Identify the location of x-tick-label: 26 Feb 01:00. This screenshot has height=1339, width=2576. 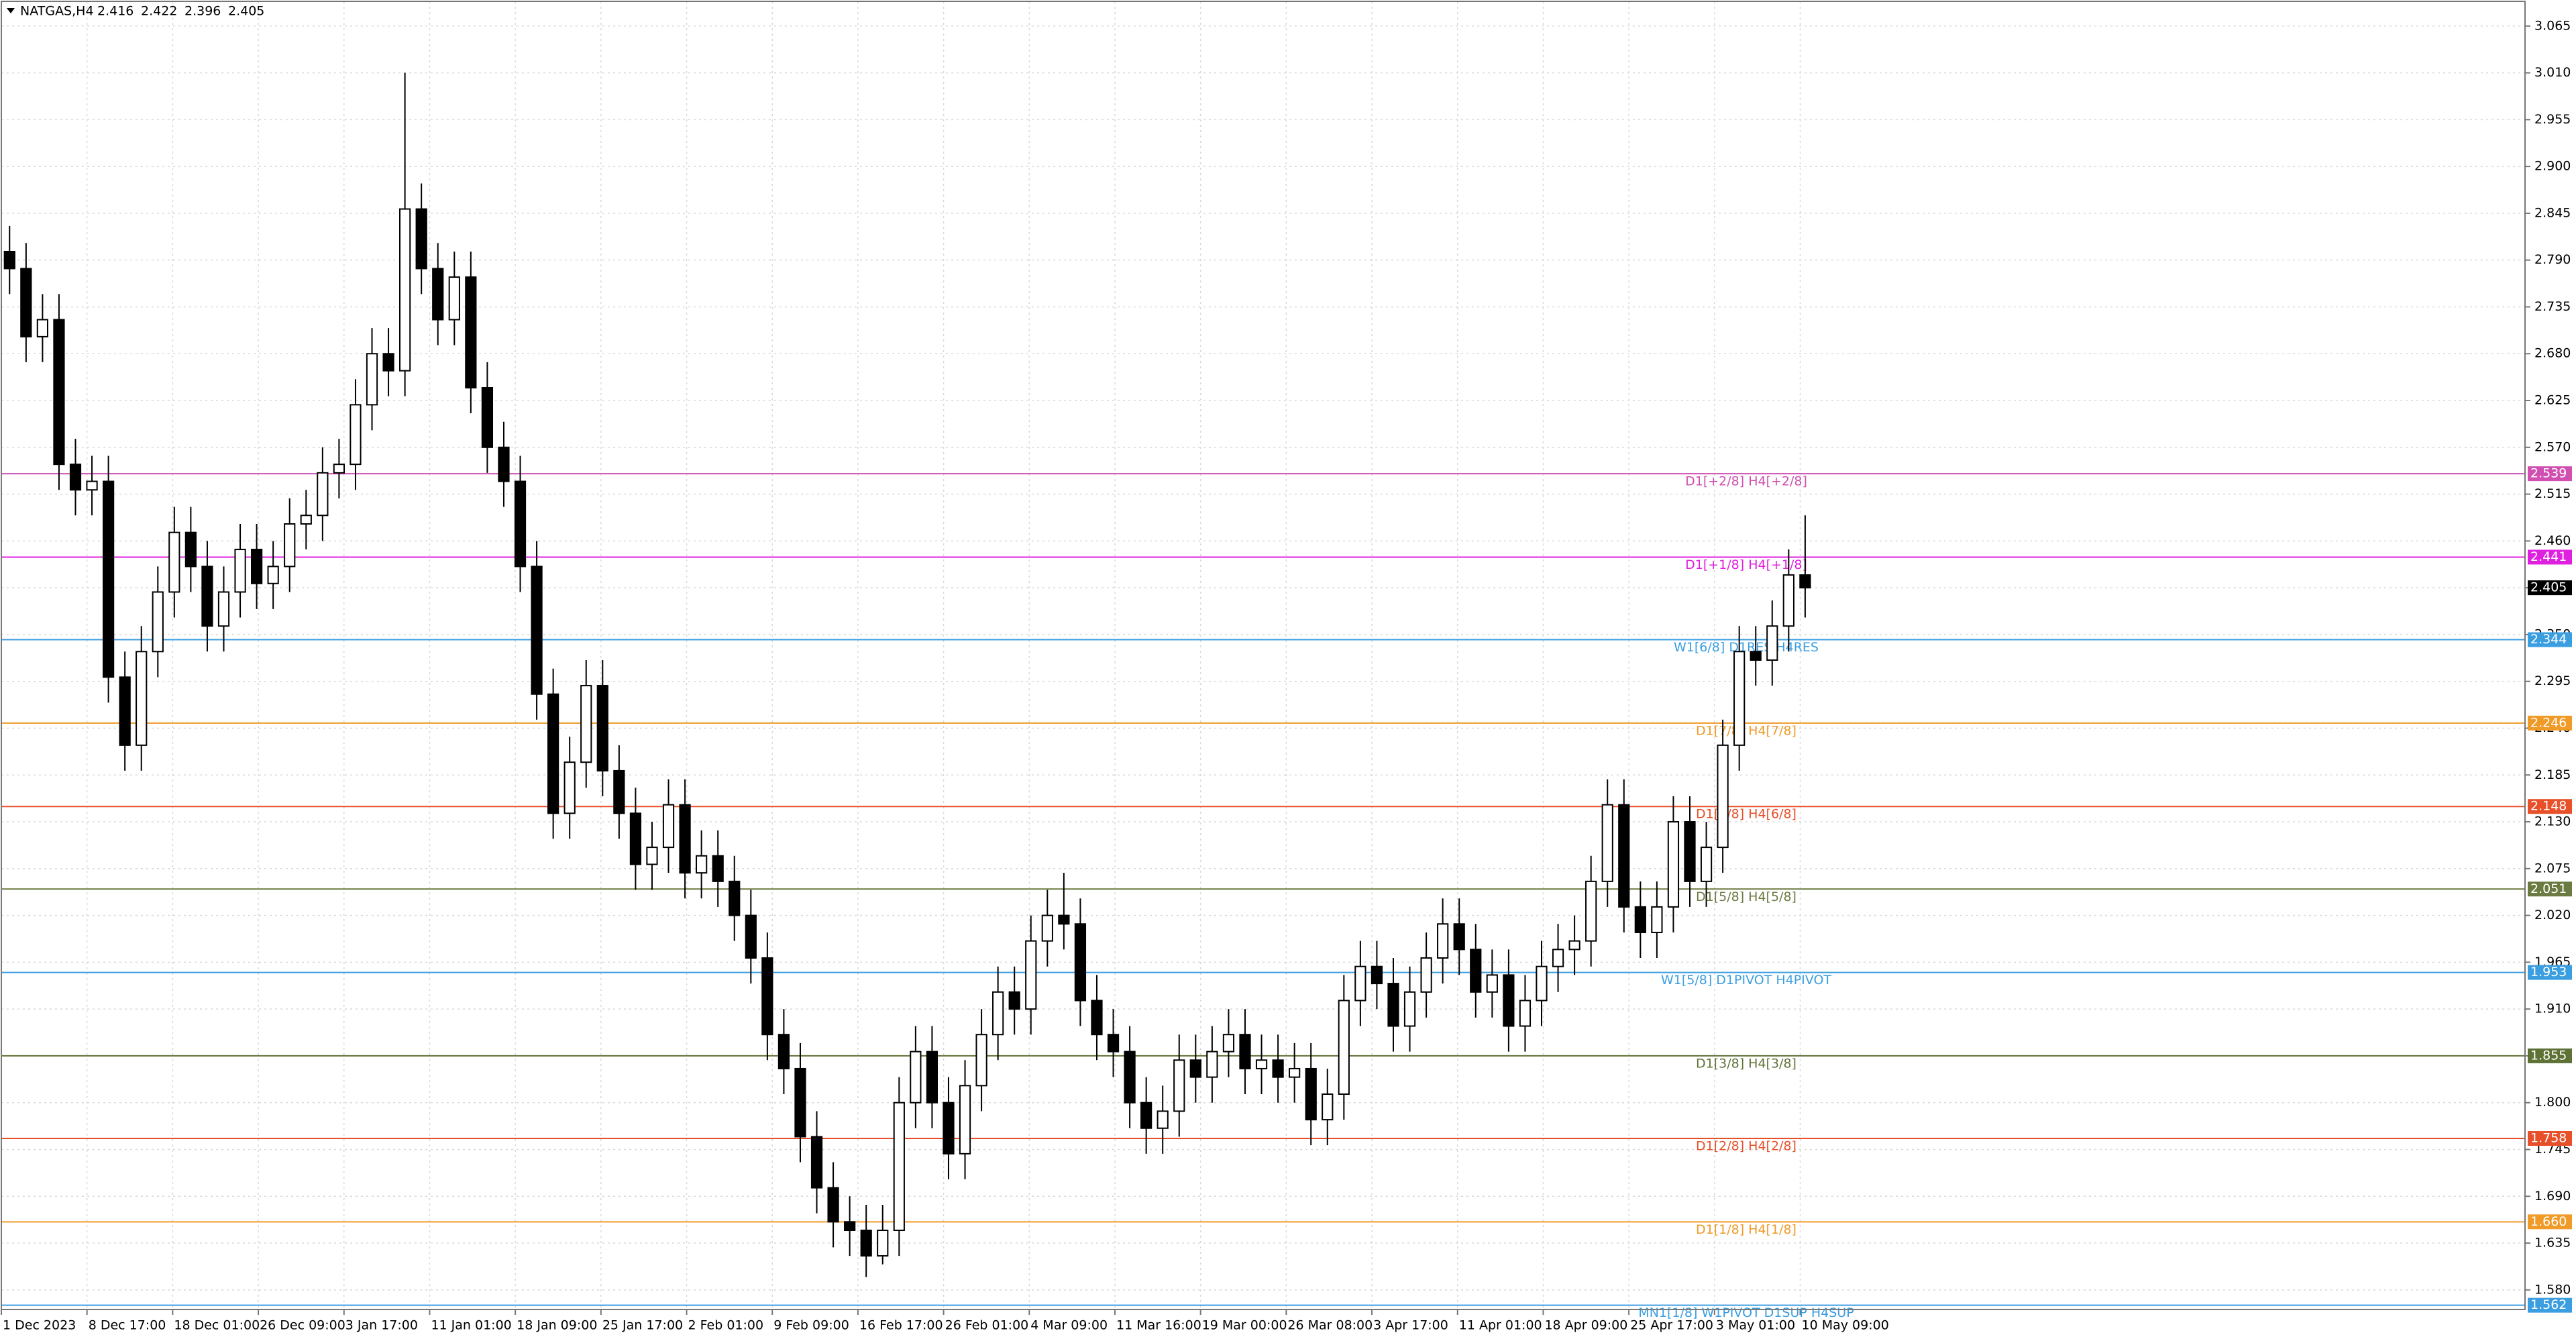
(987, 1325).